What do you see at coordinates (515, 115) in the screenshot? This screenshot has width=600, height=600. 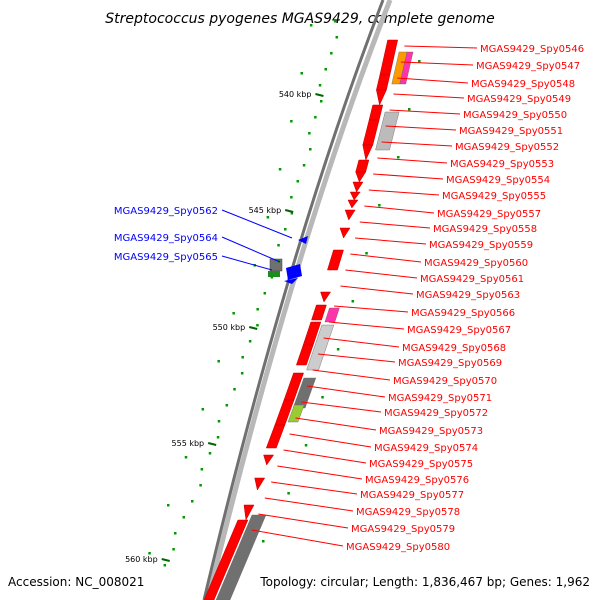 I see `gene-label: MGAS9429_Spy0550` at bounding box center [515, 115].